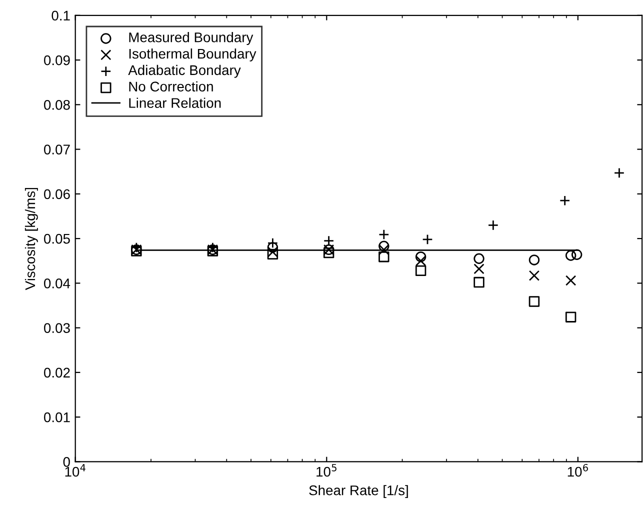 The height and width of the screenshot is (513, 644). What do you see at coordinates (175, 103) in the screenshot?
I see `legend-label: Linear Relation` at bounding box center [175, 103].